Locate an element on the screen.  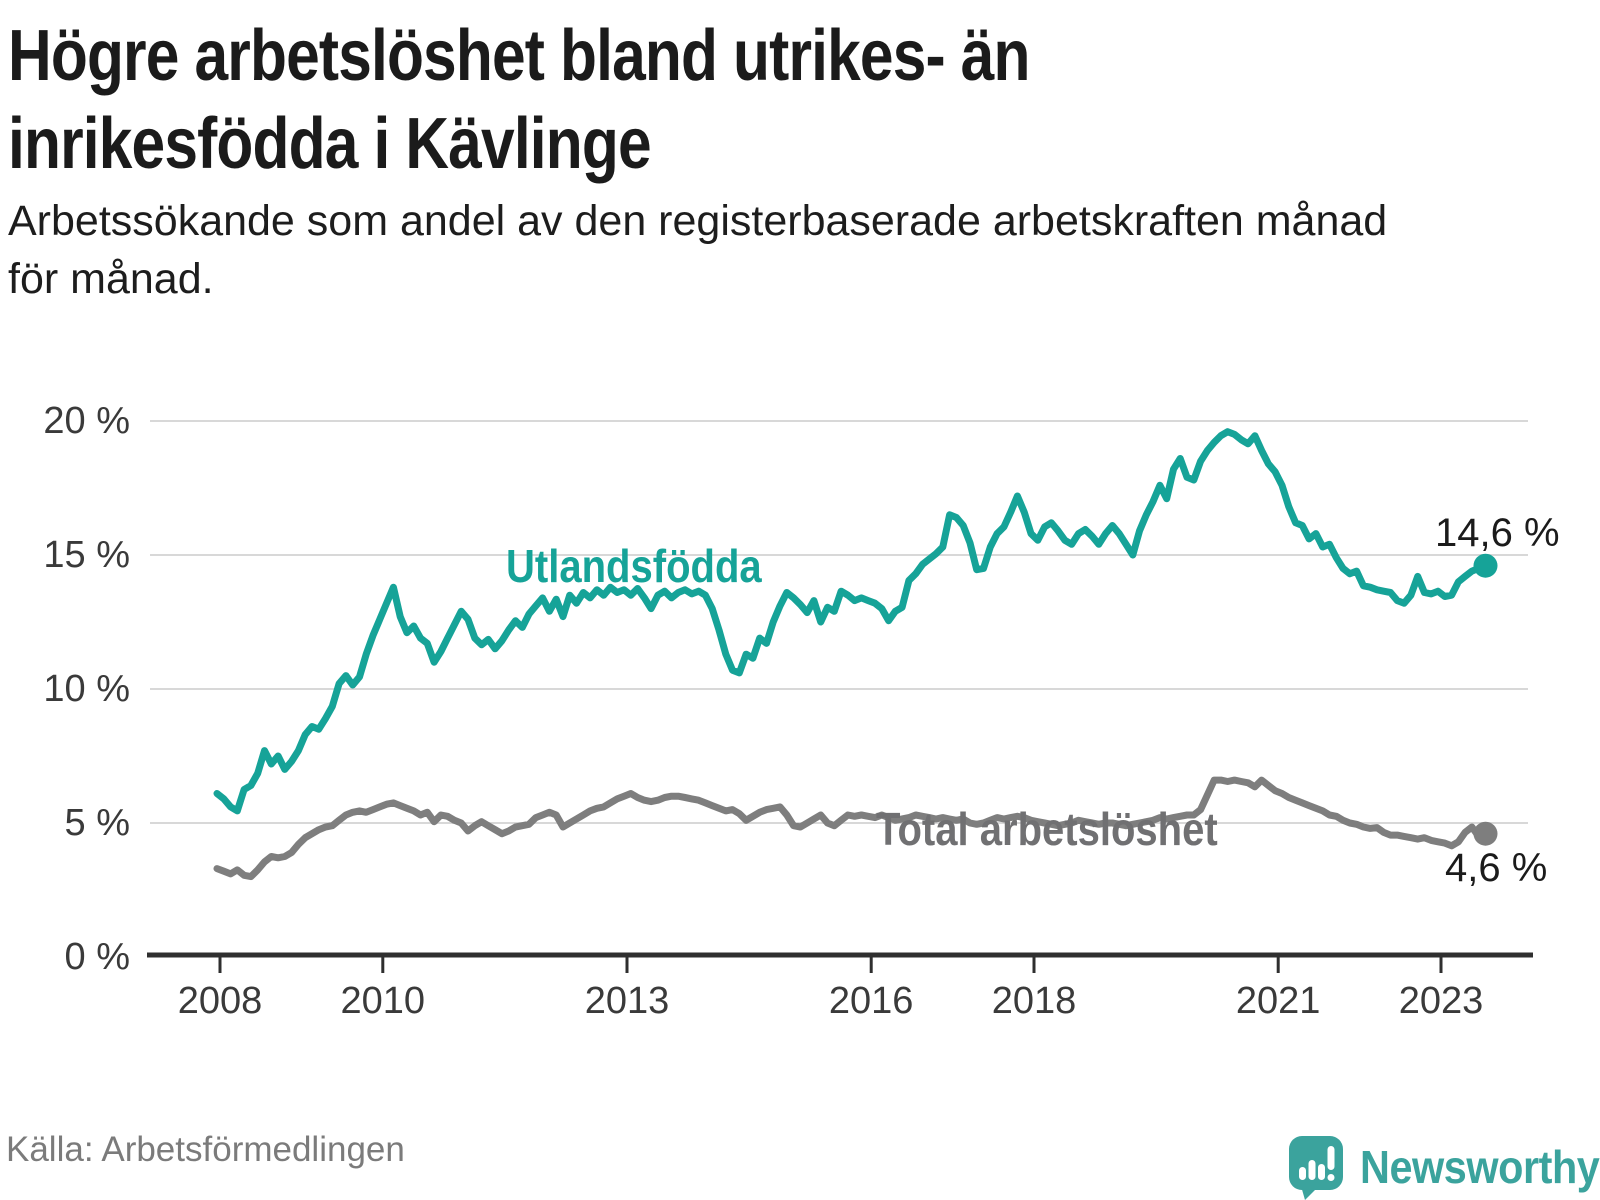
x-axis-label: 2016 is located at coordinates (871, 1001).